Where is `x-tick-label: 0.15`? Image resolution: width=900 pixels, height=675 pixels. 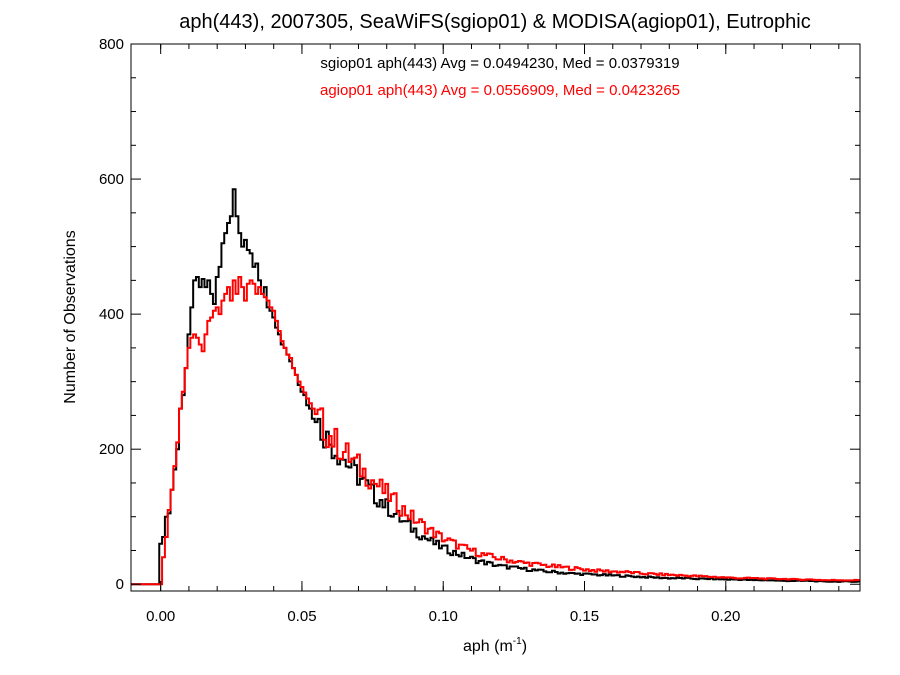 x-tick-label: 0.15 is located at coordinates (584, 616).